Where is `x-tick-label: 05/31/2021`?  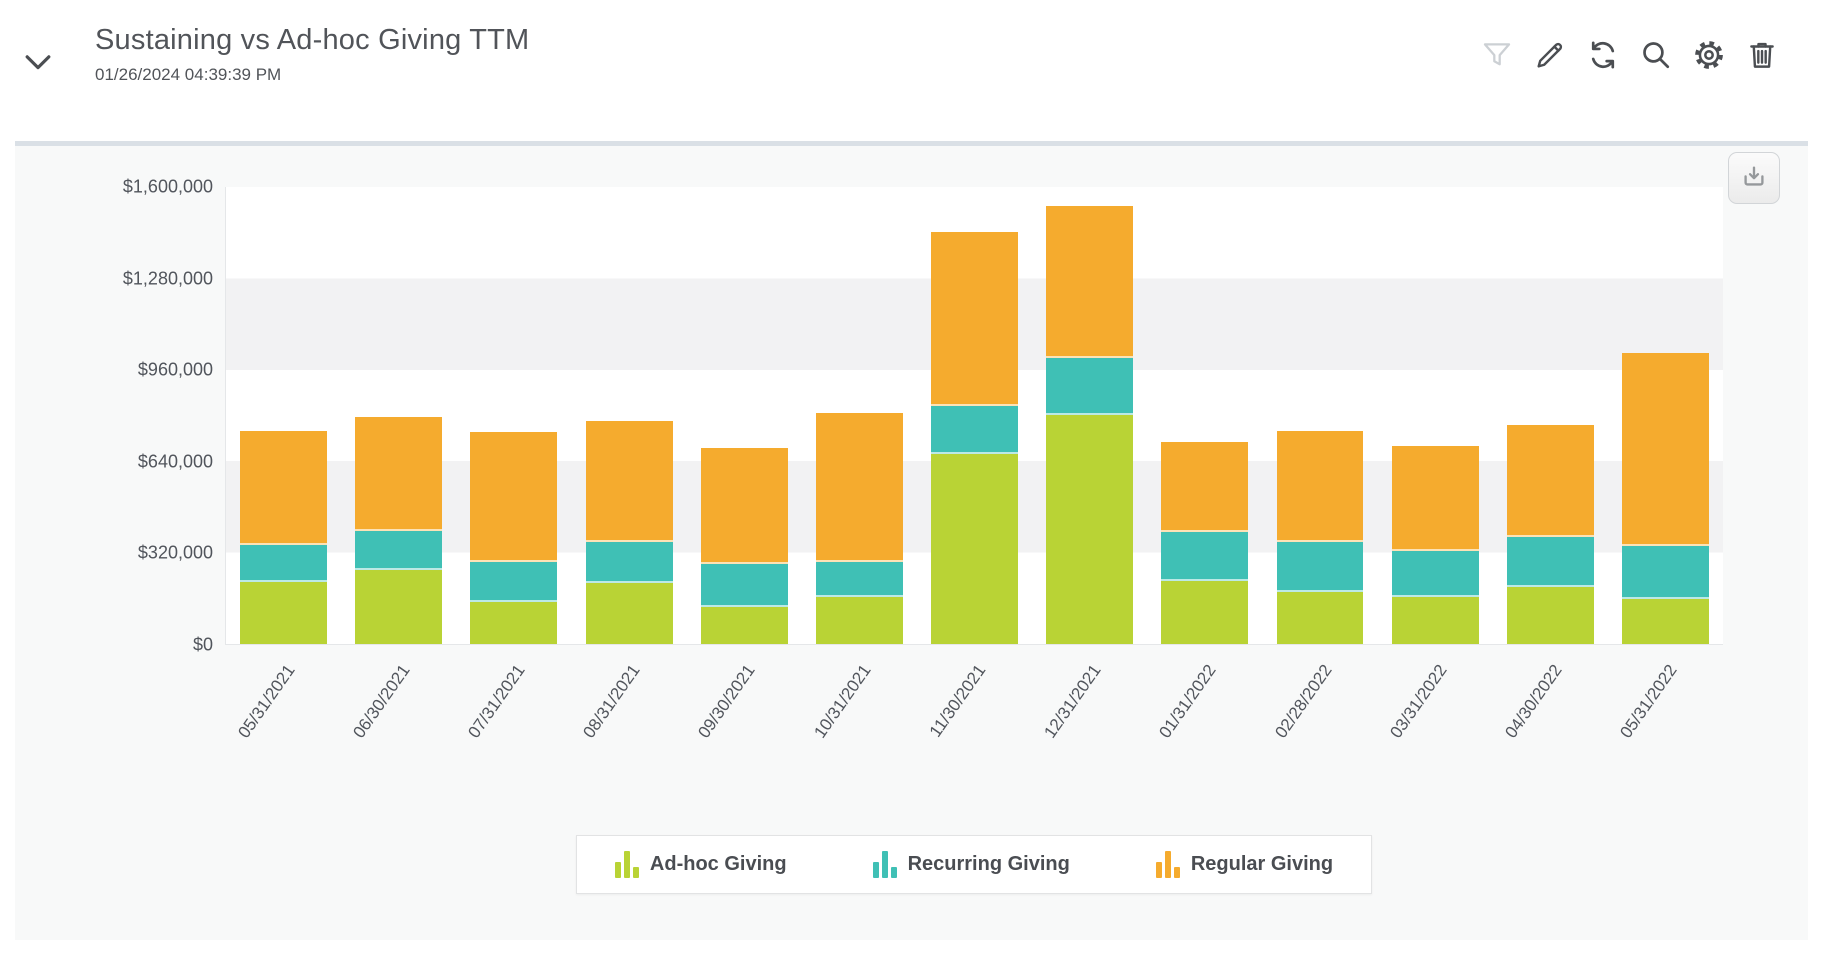 x-tick-label: 05/31/2021 is located at coordinates (266, 701).